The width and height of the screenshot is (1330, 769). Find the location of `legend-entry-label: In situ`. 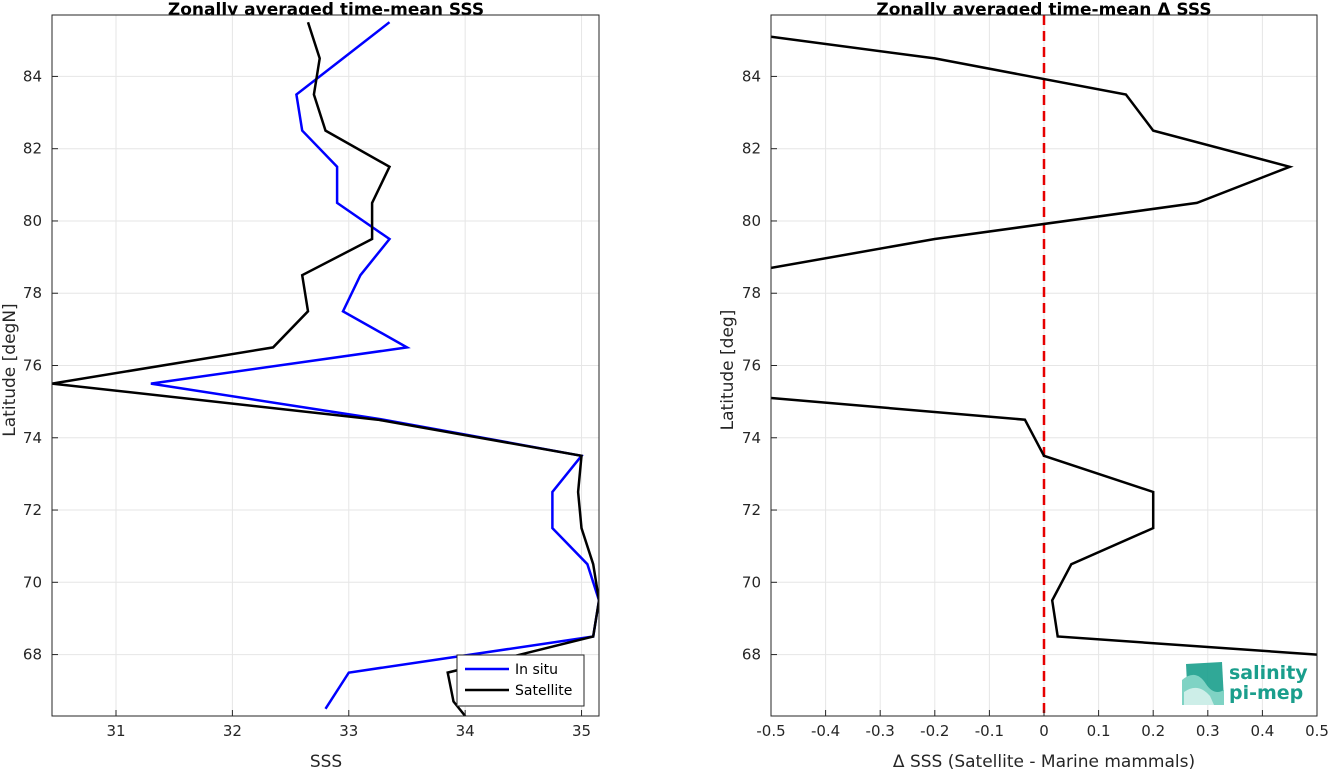

legend-entry-label: In situ is located at coordinates (536, 670).